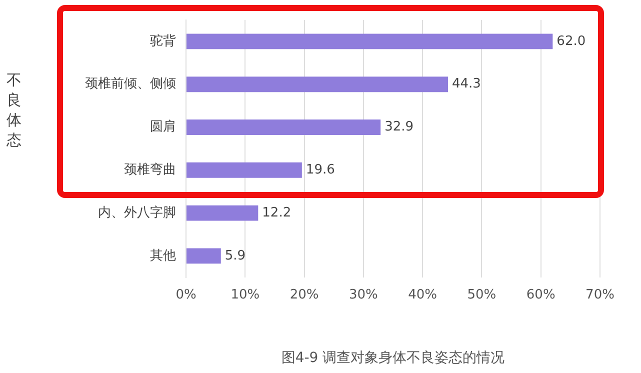 The width and height of the screenshot is (641, 373). I want to click on y-tick-label: 其他, so click(163, 256).